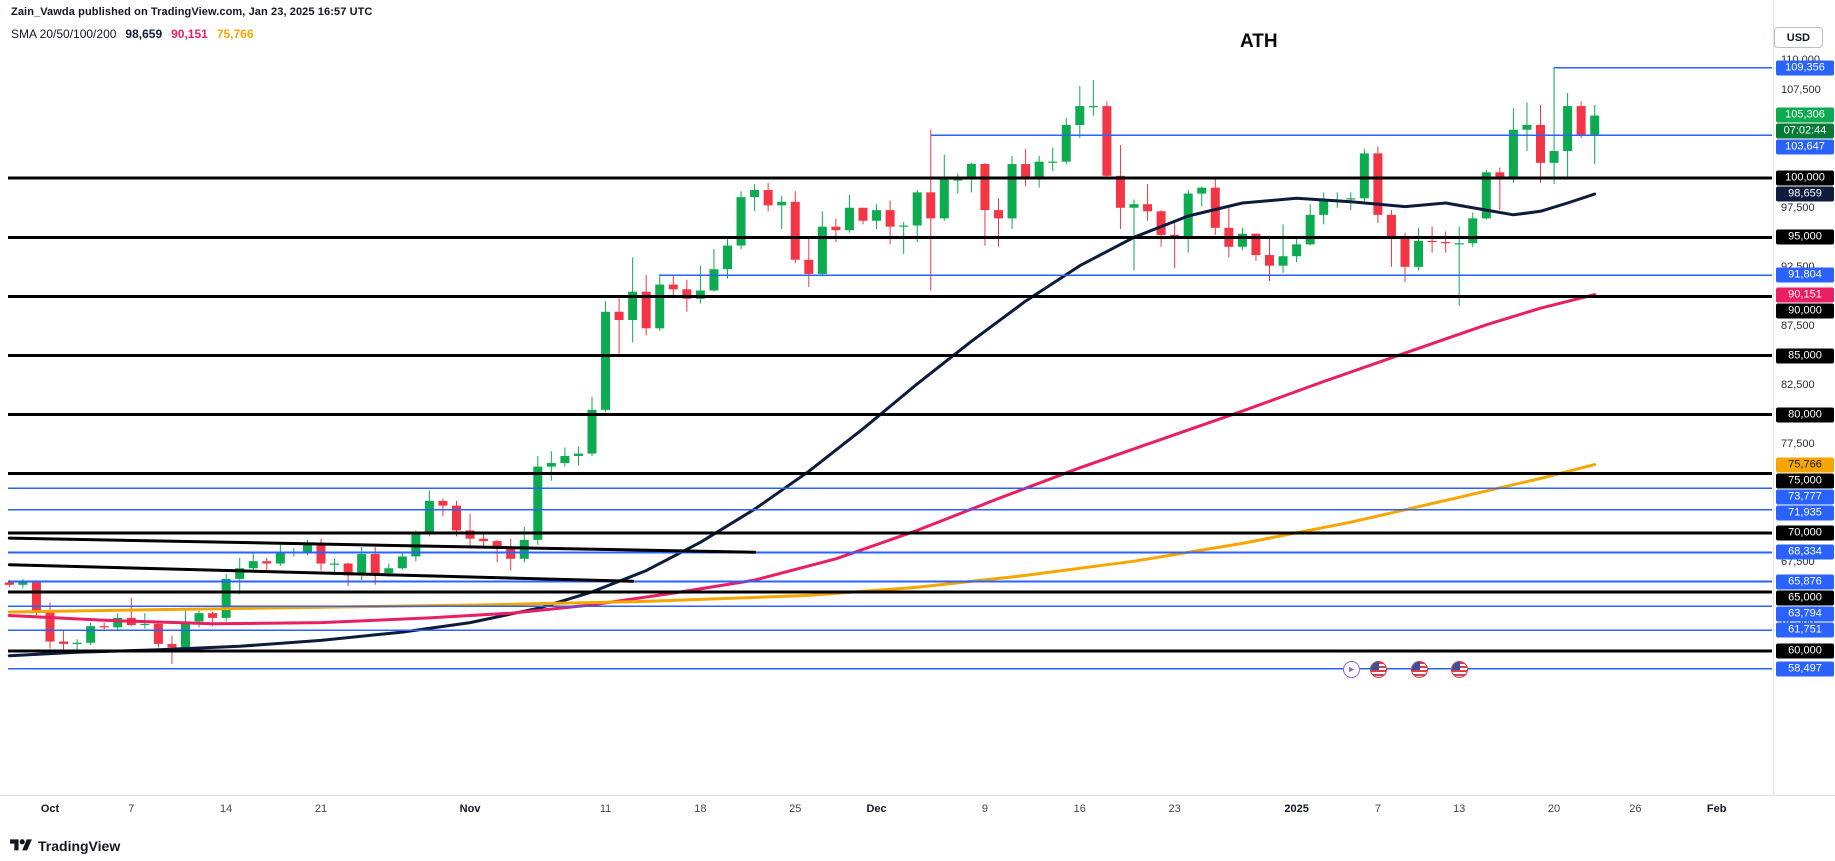 Image resolution: width=1835 pixels, height=861 pixels. Describe the element at coordinates (1259, 41) in the screenshot. I see `ath-annotation: ATH` at that location.